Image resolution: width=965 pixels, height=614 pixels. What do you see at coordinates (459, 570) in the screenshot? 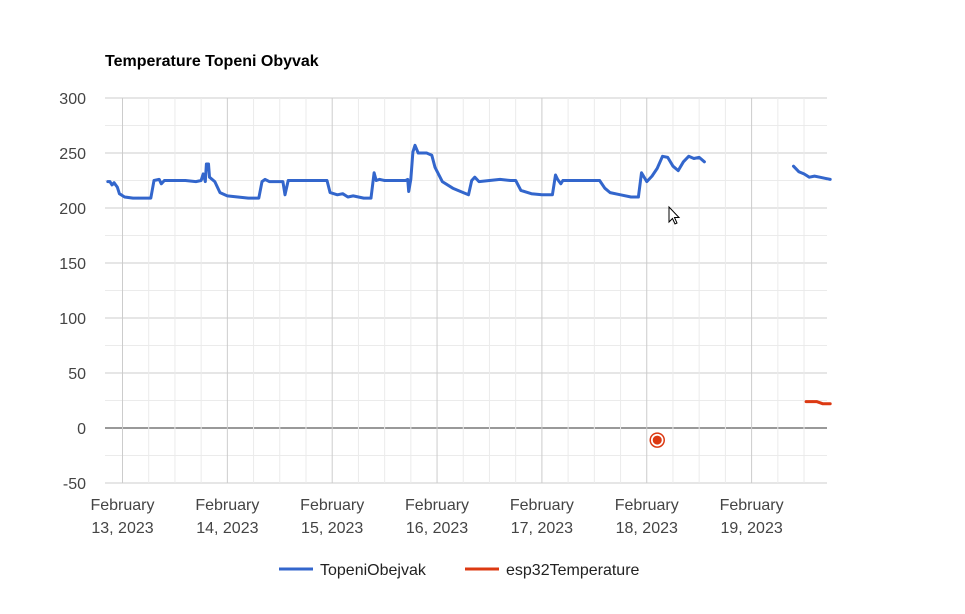
I see `legend: TopeniObejvak esp32Temperature` at bounding box center [459, 570].